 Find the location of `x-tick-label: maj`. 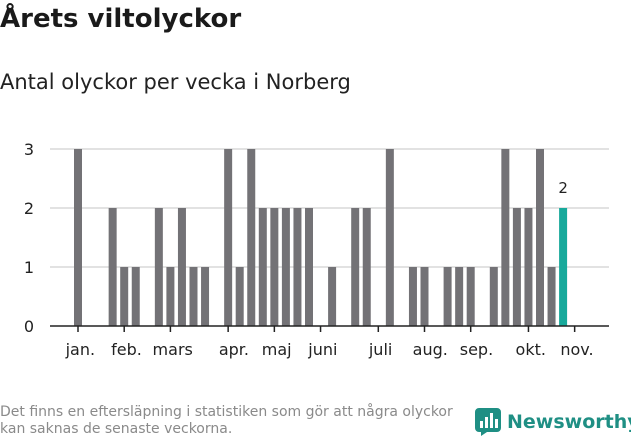

x-tick-label: maj is located at coordinates (277, 349).